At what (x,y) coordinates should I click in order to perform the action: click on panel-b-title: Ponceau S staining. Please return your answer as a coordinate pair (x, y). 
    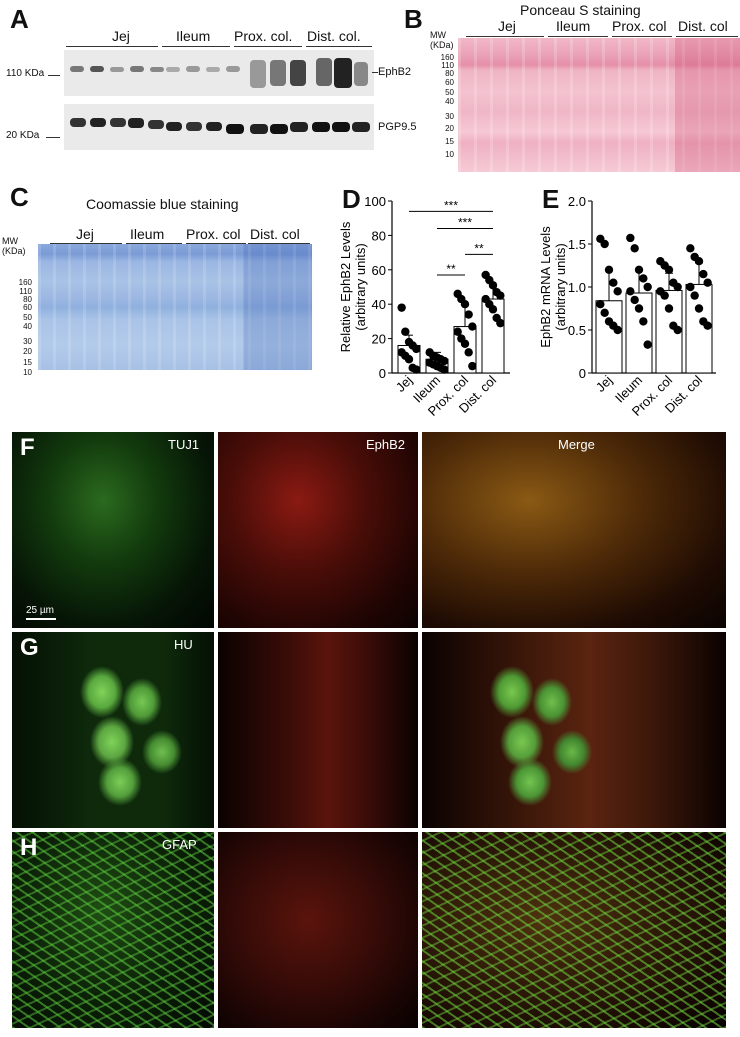
    Looking at the image, I should click on (580, 10).